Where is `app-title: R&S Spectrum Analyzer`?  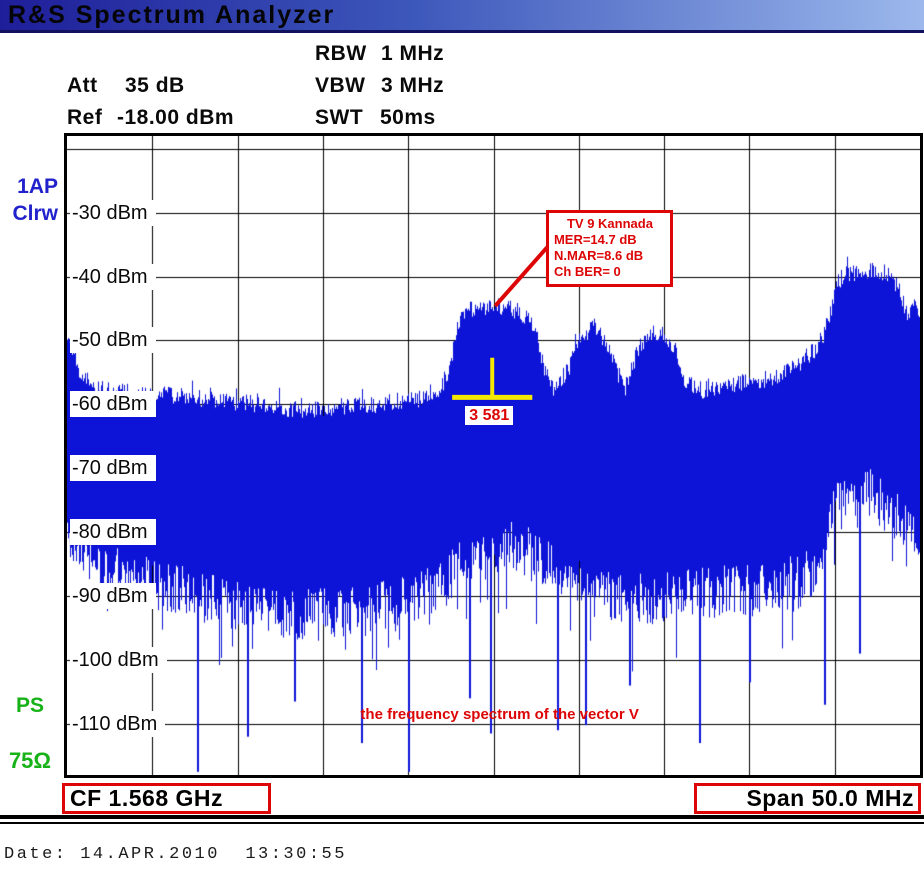
app-title: R&S Spectrum Analyzer is located at coordinates (172, 15).